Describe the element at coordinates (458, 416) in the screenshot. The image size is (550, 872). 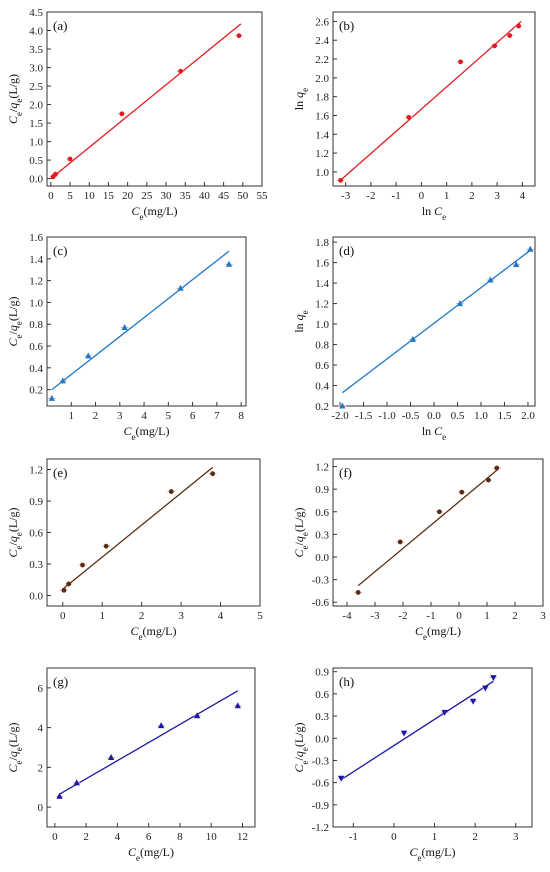
I see `x-tick-label: 0.5` at that location.